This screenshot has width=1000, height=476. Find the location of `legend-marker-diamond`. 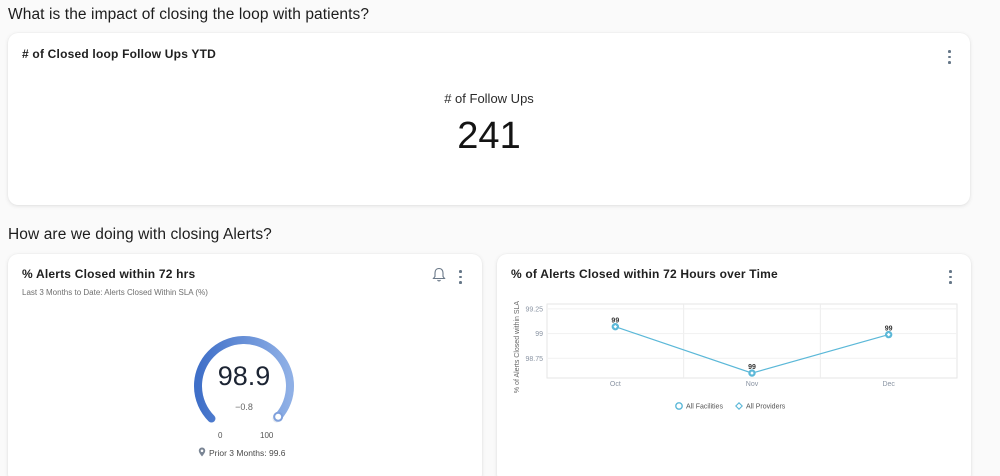

legend-marker-diamond is located at coordinates (739, 406).